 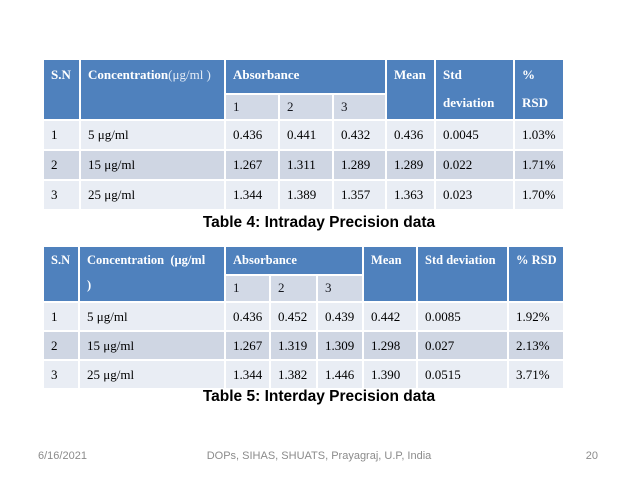 I want to click on rsd-cell: 1.71%, so click(x=539, y=165).